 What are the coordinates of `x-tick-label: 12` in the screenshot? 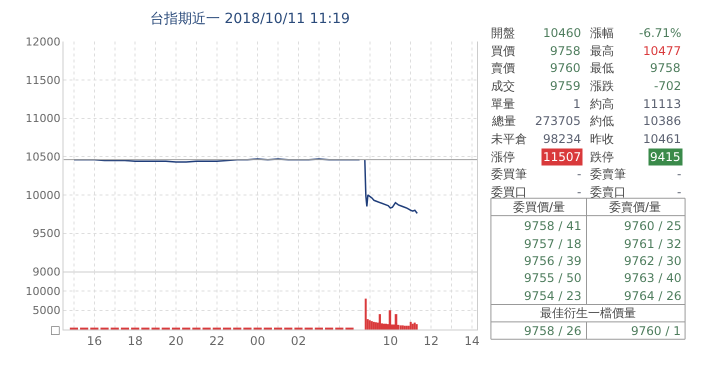 It's located at (431, 341).